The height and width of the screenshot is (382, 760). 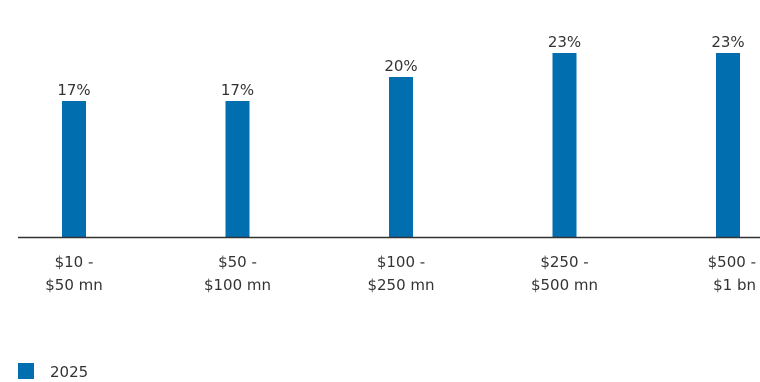 I want to click on x-tick-label-1-line-0: $50 -, so click(x=237, y=262).